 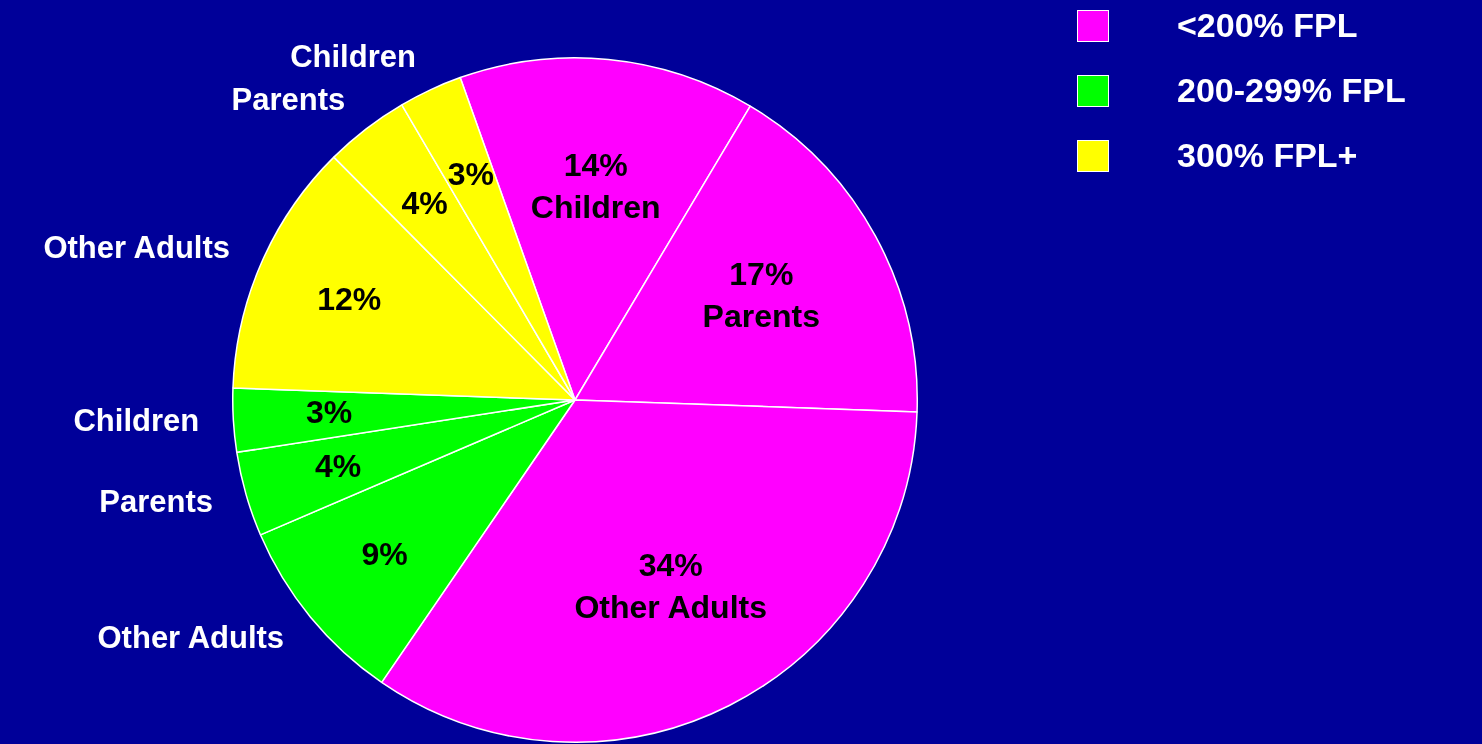 What do you see at coordinates (595, 164) in the screenshot?
I see `data-label: 14%` at bounding box center [595, 164].